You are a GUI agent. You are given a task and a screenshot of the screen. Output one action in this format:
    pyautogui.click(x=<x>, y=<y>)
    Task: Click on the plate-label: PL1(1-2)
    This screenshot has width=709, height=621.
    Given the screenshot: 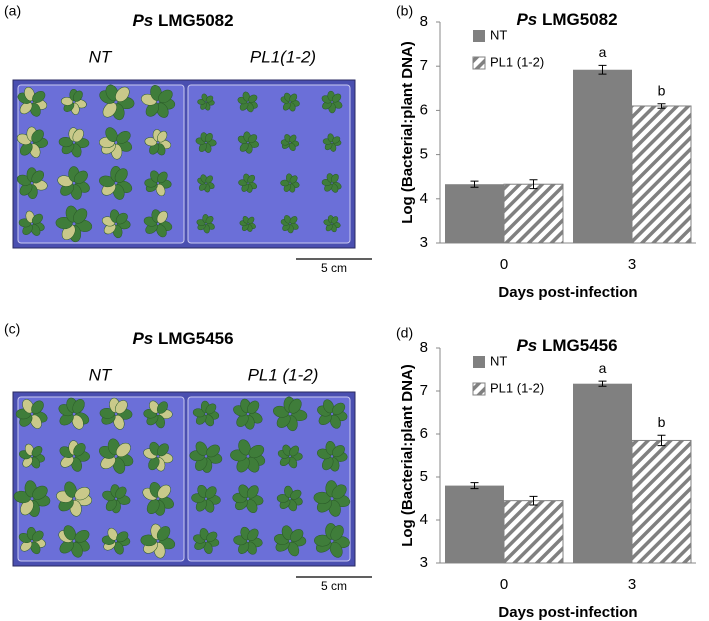 What is the action you would take?
    pyautogui.click(x=283, y=56)
    